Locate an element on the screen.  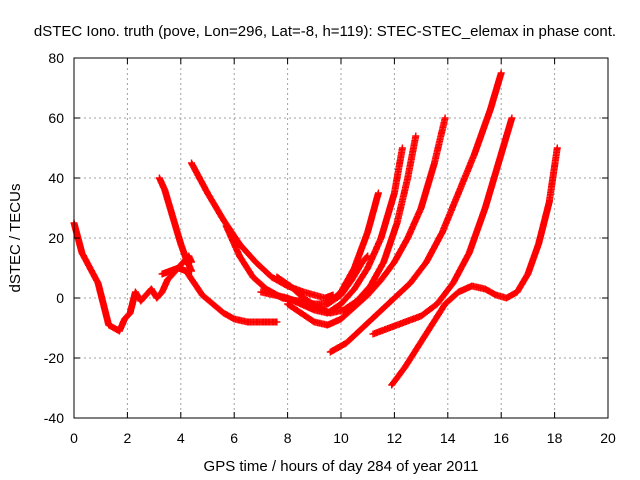
series-3-marks is located at coordinates (175, 224).